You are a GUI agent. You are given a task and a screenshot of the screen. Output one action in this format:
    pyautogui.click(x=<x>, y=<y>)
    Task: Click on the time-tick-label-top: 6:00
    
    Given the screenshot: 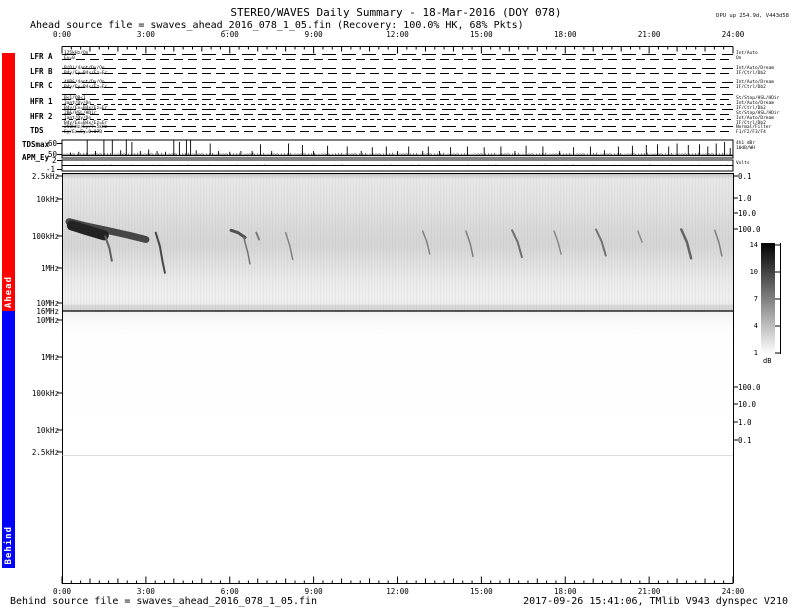 What is the action you would take?
    pyautogui.click(x=229, y=34)
    